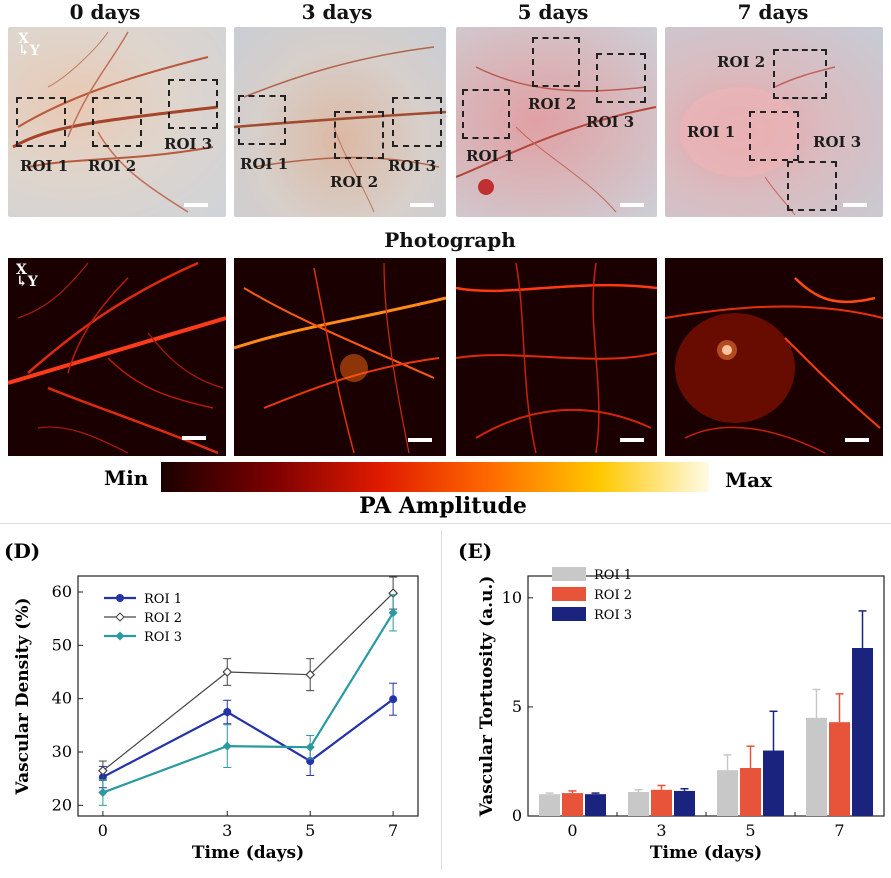 The height and width of the screenshot is (878, 891). I want to click on photograph-day-5: ROI 1 ROI 2 ROI 3, so click(556, 122).